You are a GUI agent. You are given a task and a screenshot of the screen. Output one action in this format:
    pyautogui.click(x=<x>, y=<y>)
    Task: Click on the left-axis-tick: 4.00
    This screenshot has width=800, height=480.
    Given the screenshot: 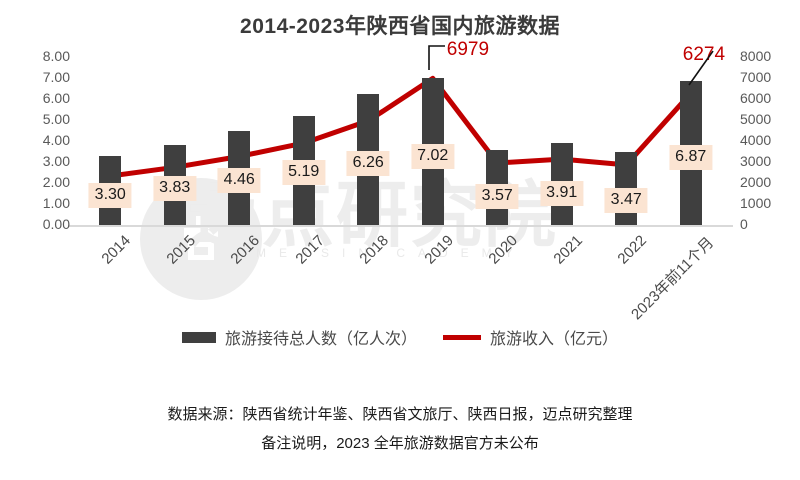 What is the action you would take?
    pyautogui.click(x=56, y=140)
    